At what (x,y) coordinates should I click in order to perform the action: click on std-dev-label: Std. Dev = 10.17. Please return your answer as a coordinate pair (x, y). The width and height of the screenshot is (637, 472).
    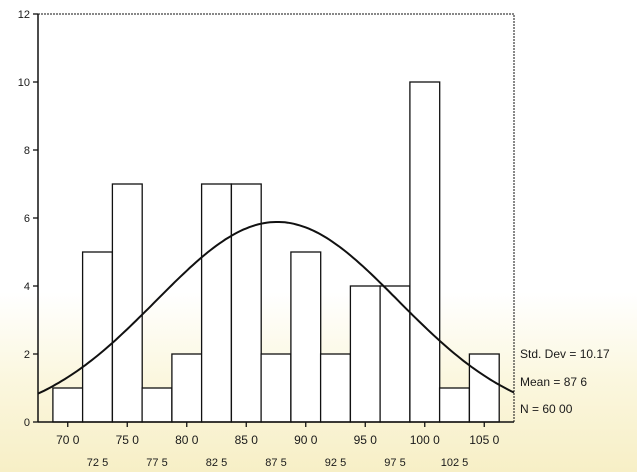
    Looking at the image, I should click on (565, 354).